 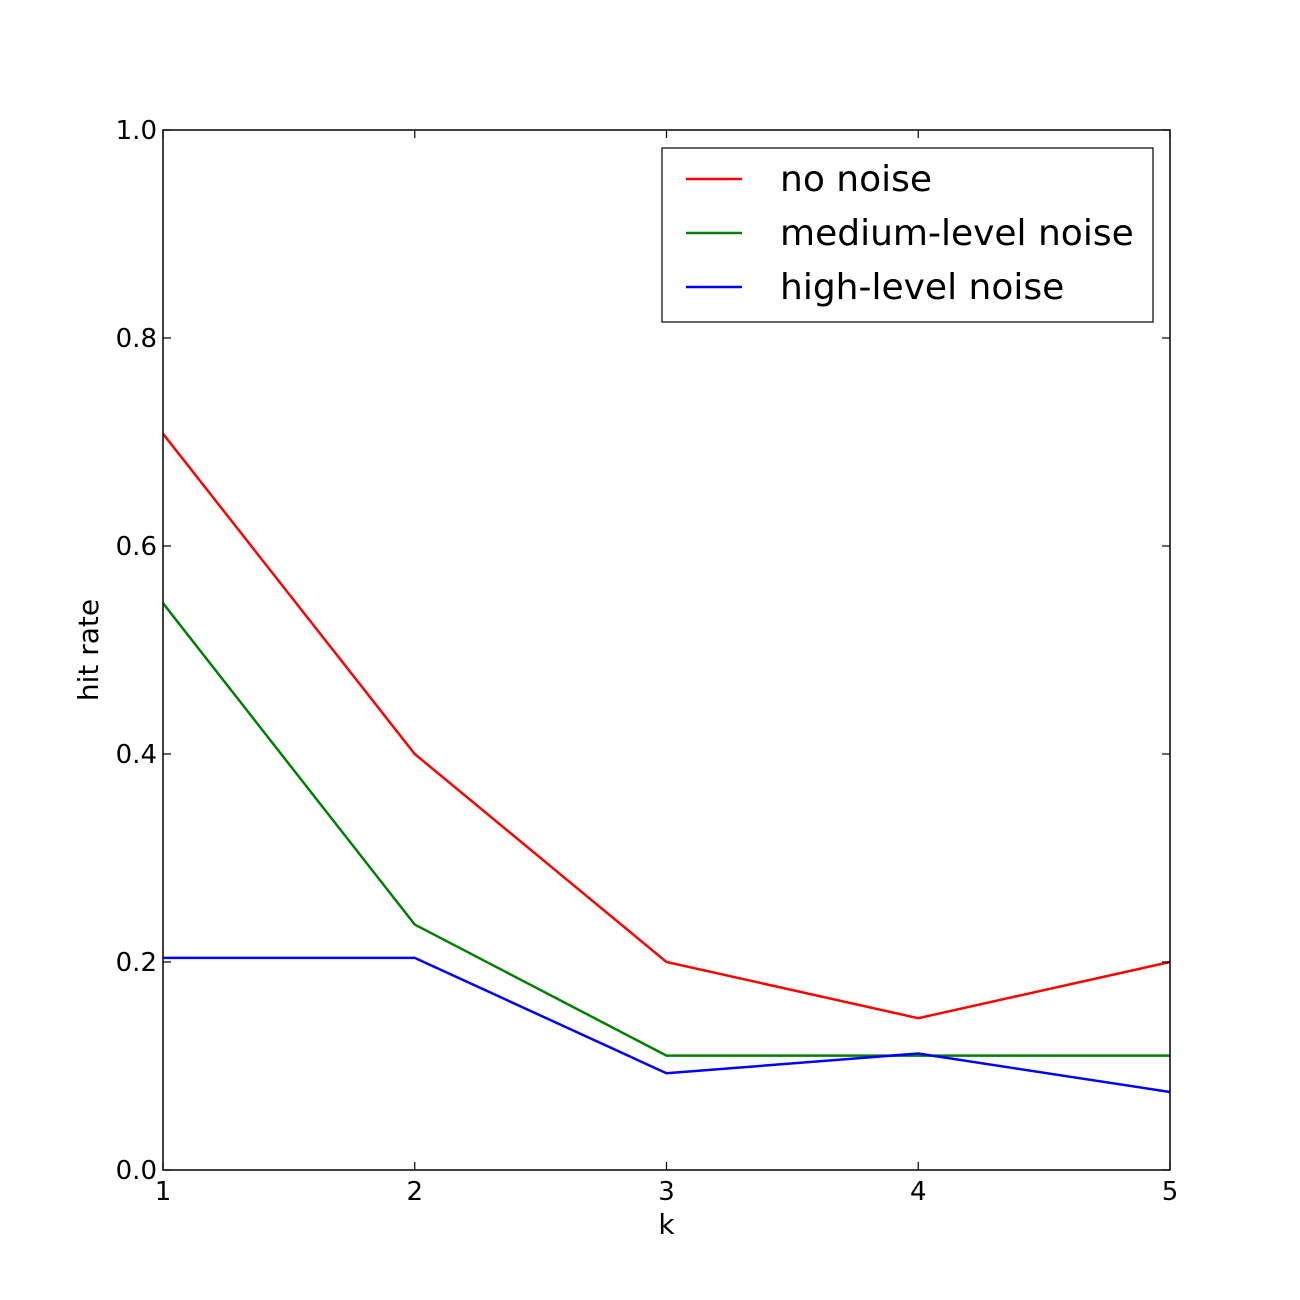 I want to click on x-tick-label: 2, so click(x=414, y=1192).